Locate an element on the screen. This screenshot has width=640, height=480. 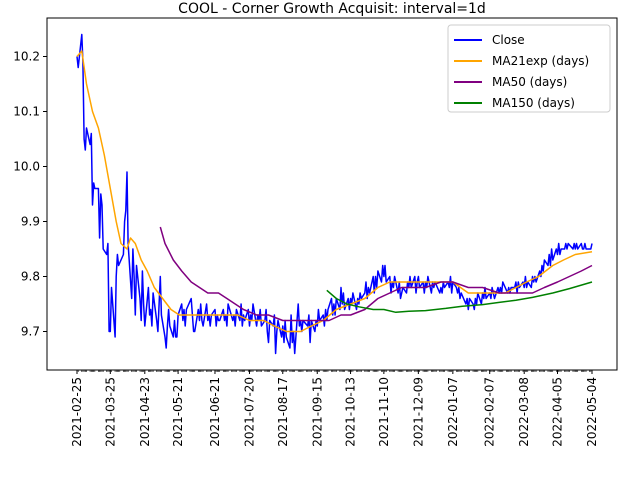
x-tick-label: 2021-05-21 is located at coordinates (178, 412).